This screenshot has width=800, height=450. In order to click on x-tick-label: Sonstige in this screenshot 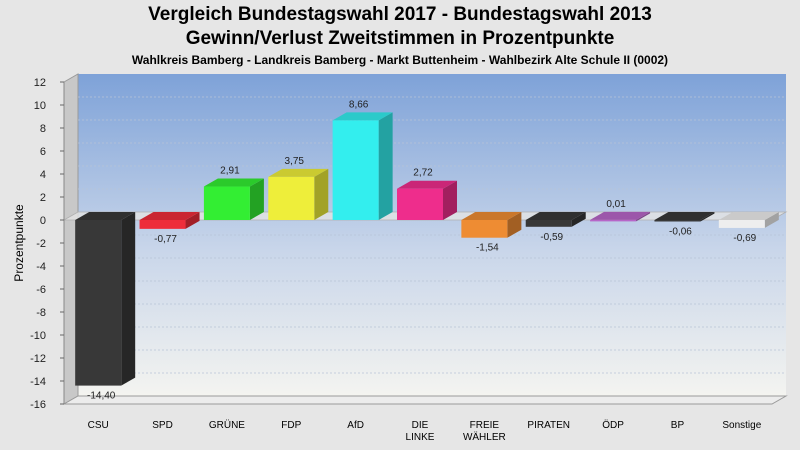, I will do `click(741, 425)`.